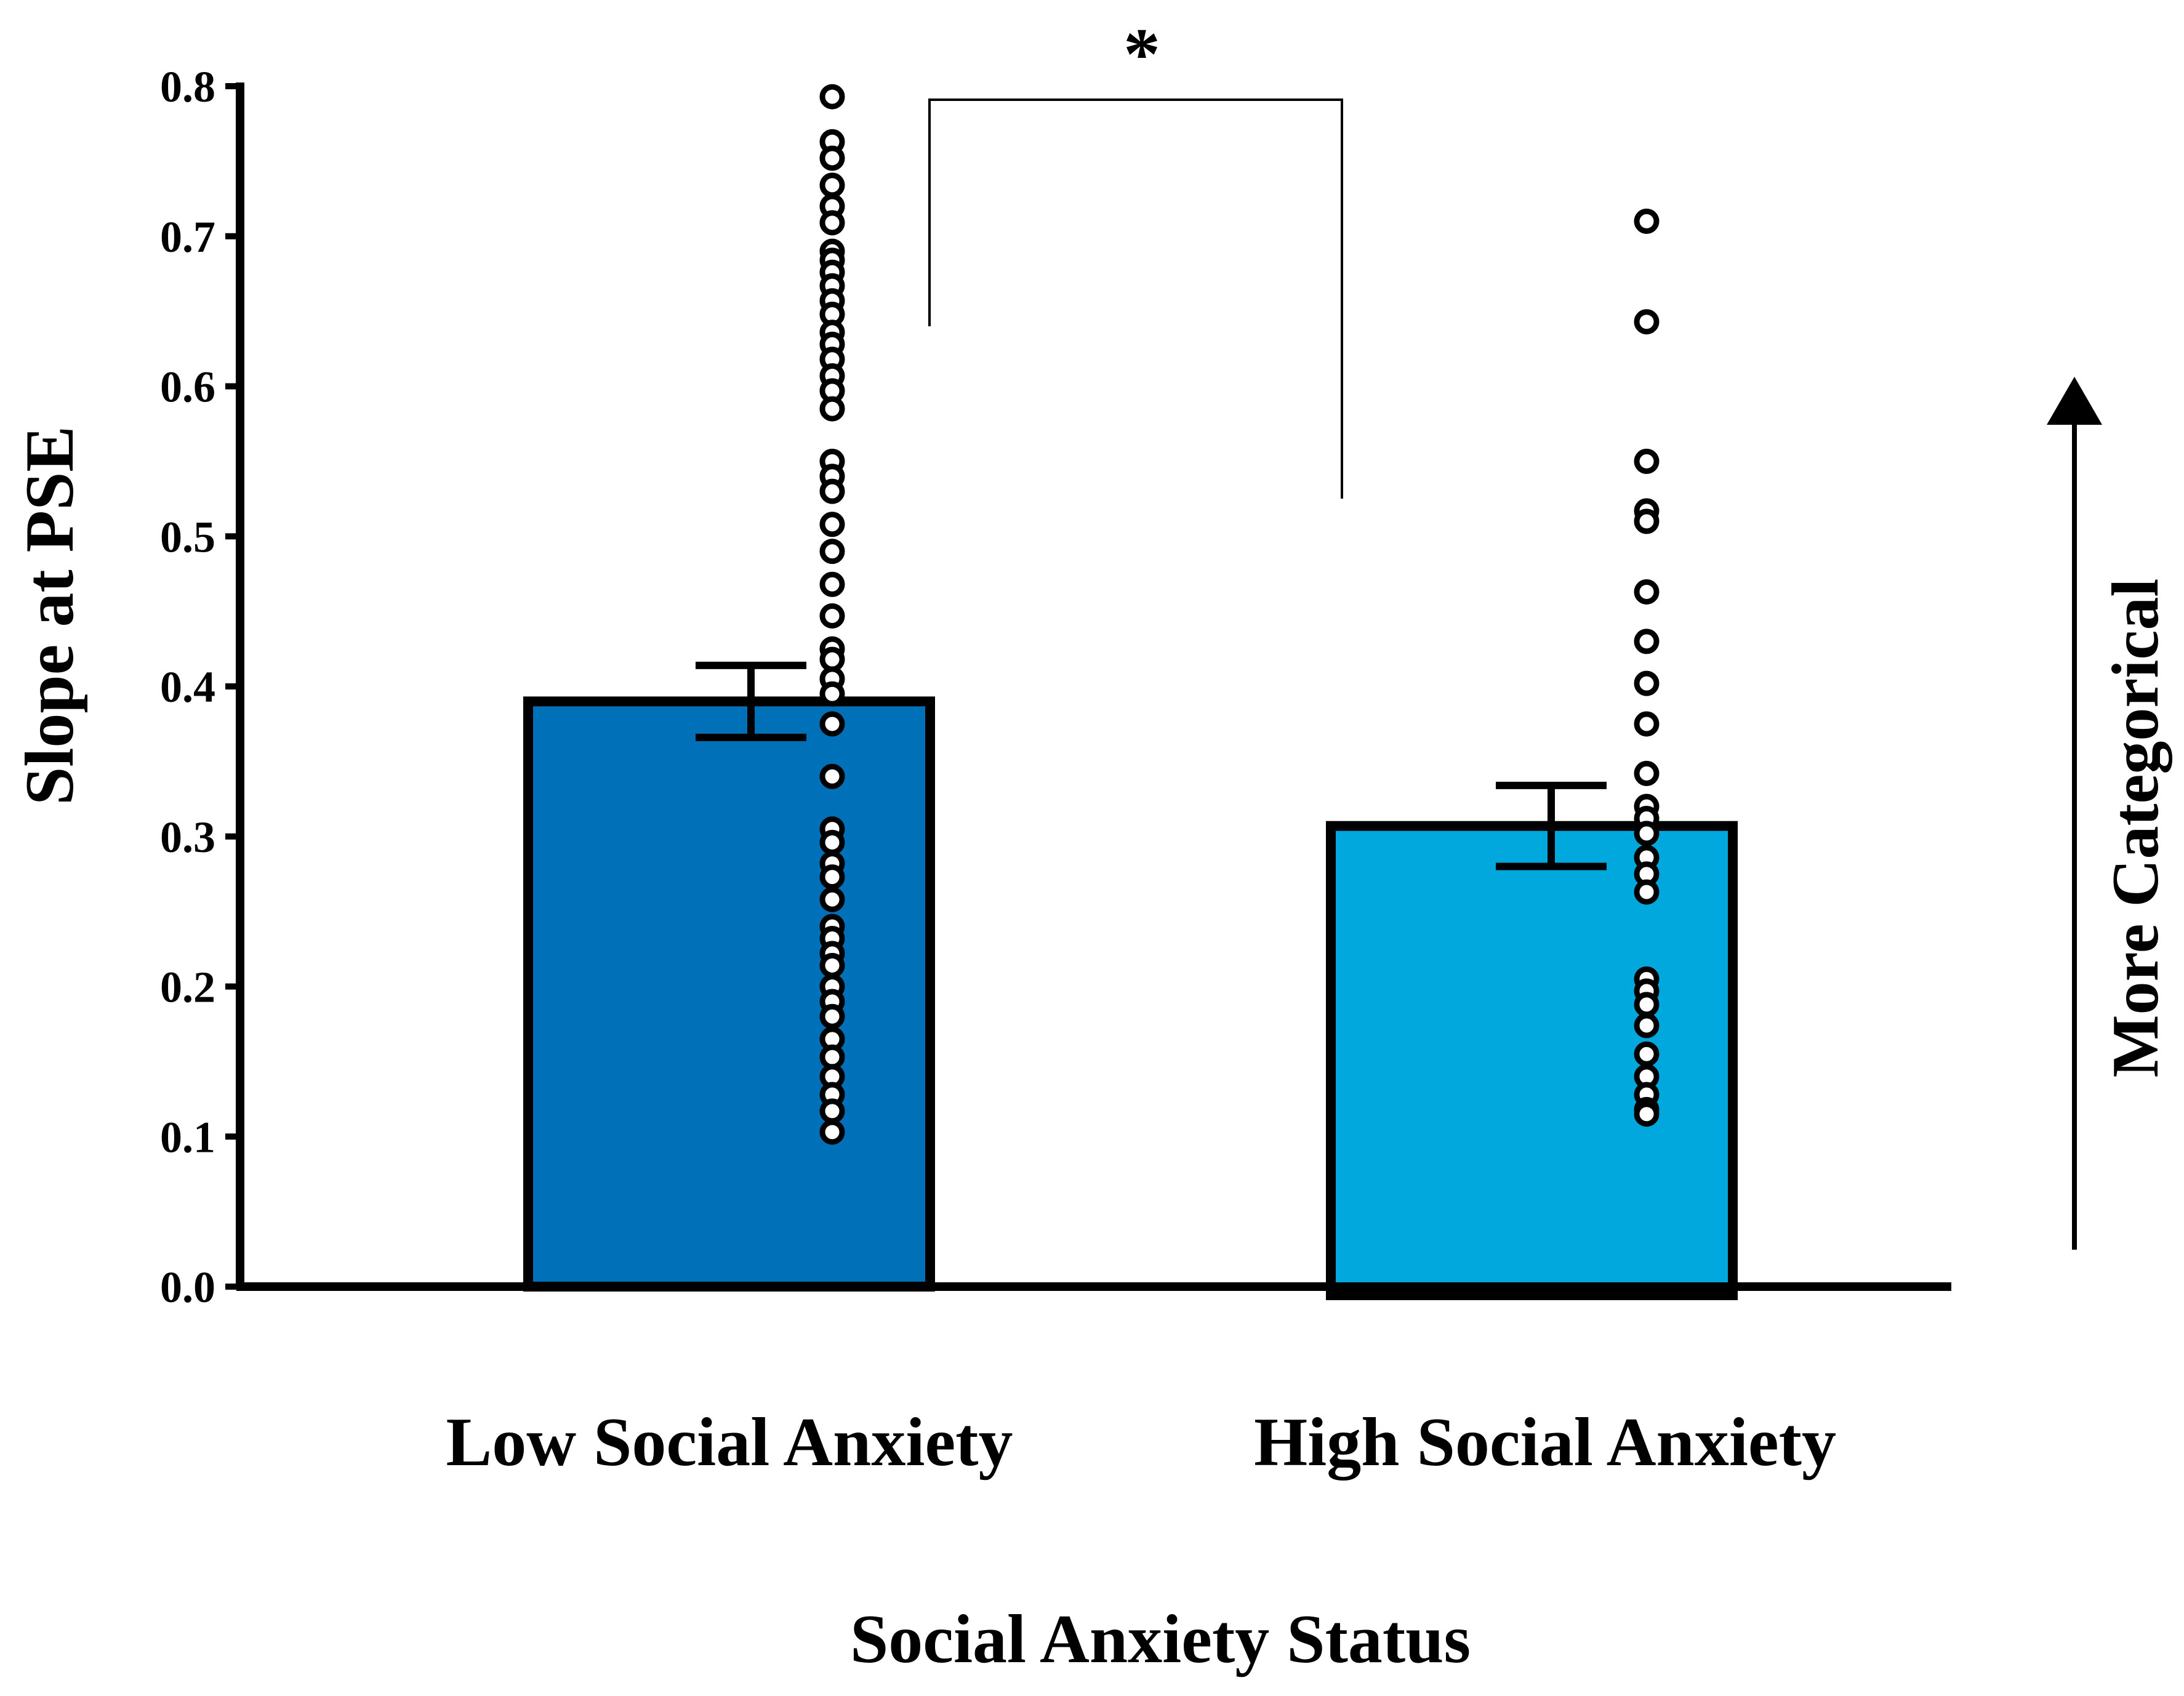 The image size is (2184, 1696). Describe the element at coordinates (730, 1442) in the screenshot. I see `category-label-low: Low Social Anxiety` at that location.